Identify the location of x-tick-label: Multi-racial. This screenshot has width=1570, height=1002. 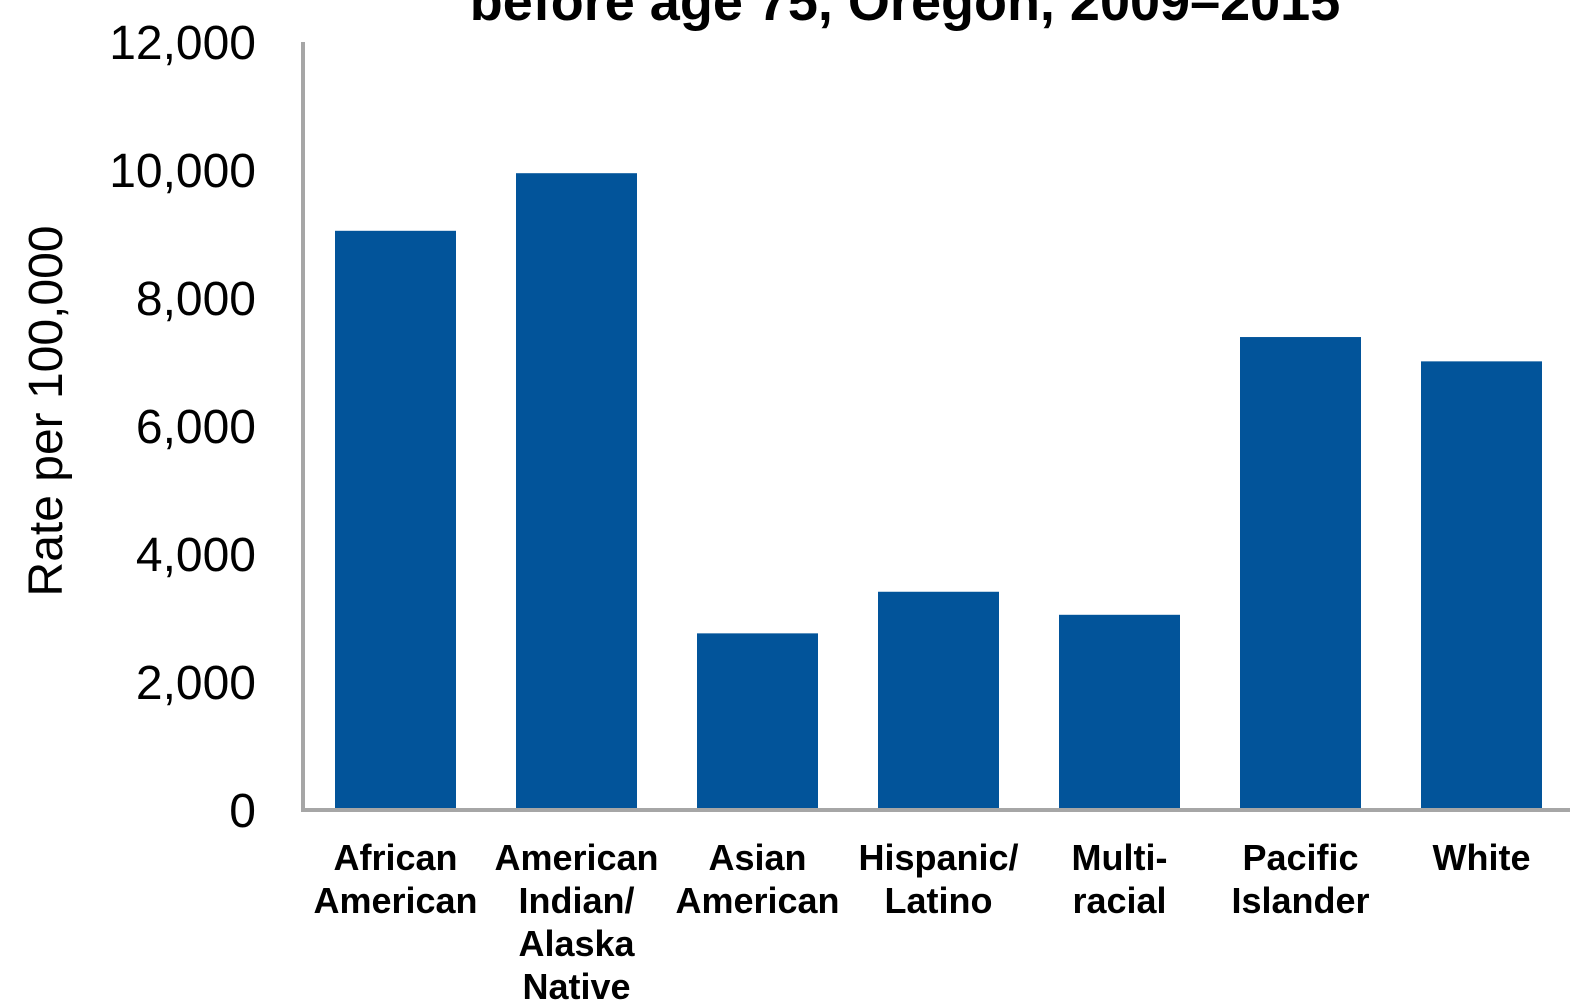
(1120, 879).